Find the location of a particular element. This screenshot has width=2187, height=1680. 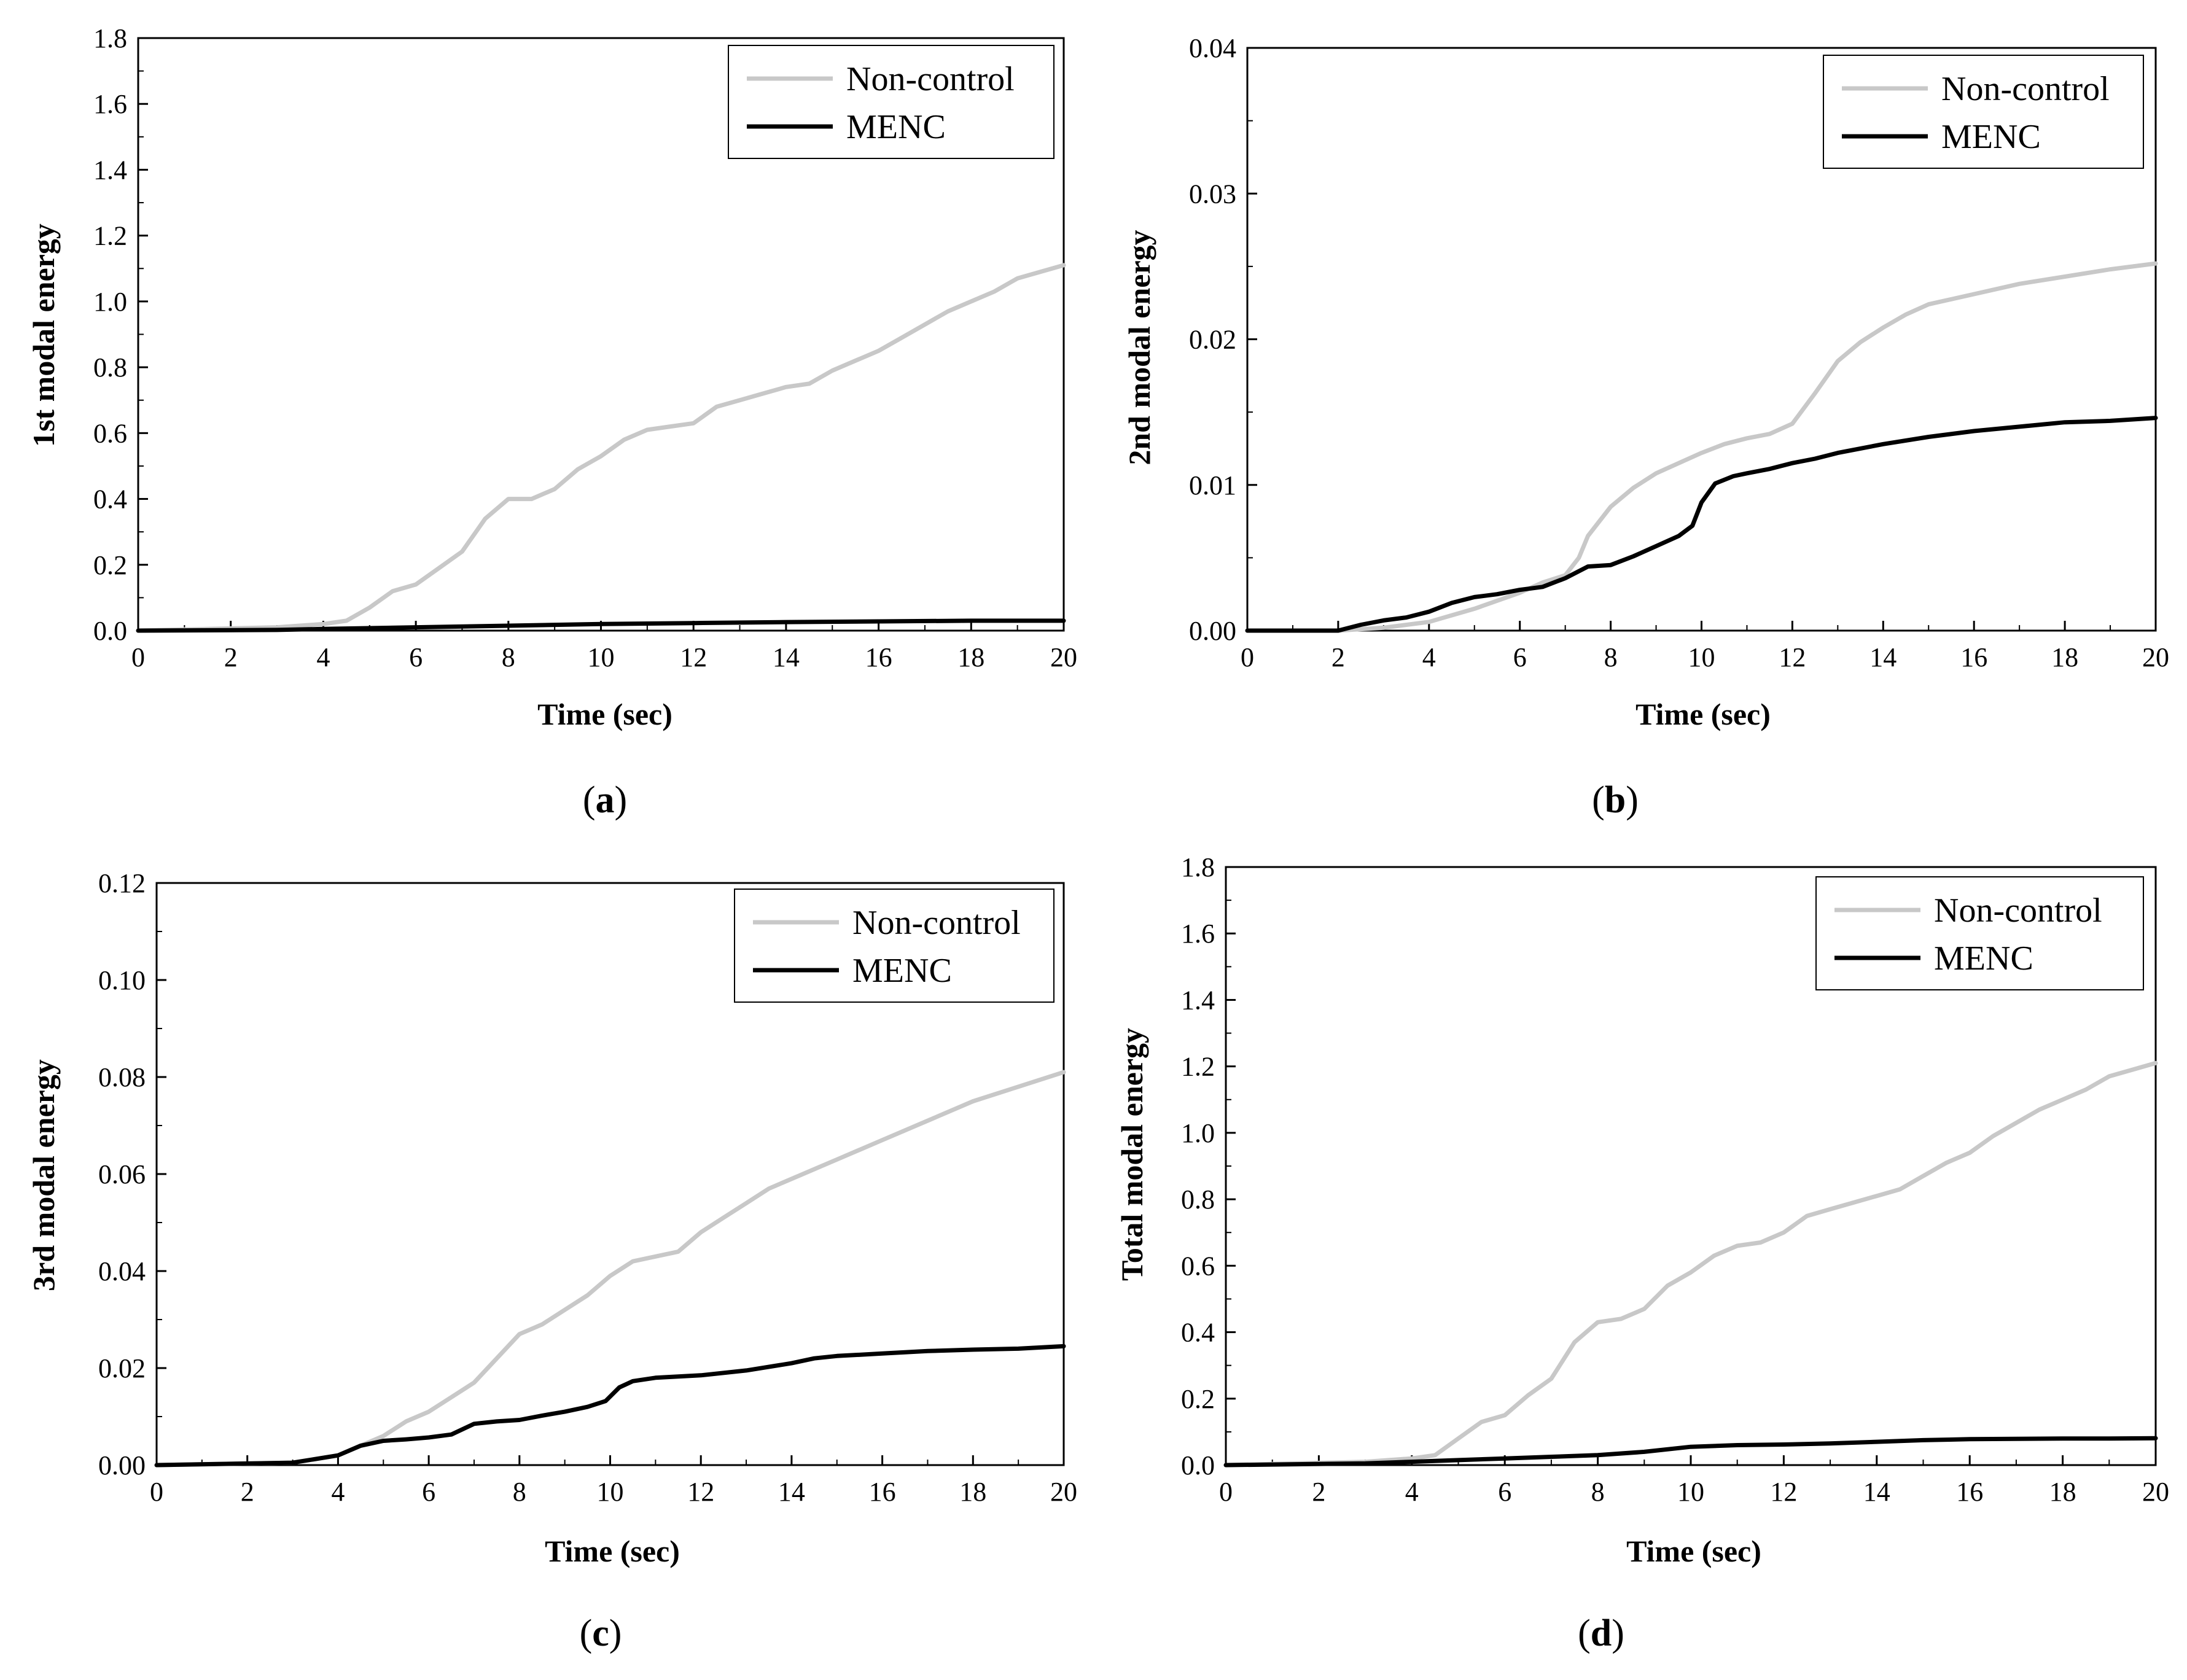

panel-a-ytick-label: 0.6 is located at coordinates (110, 433).